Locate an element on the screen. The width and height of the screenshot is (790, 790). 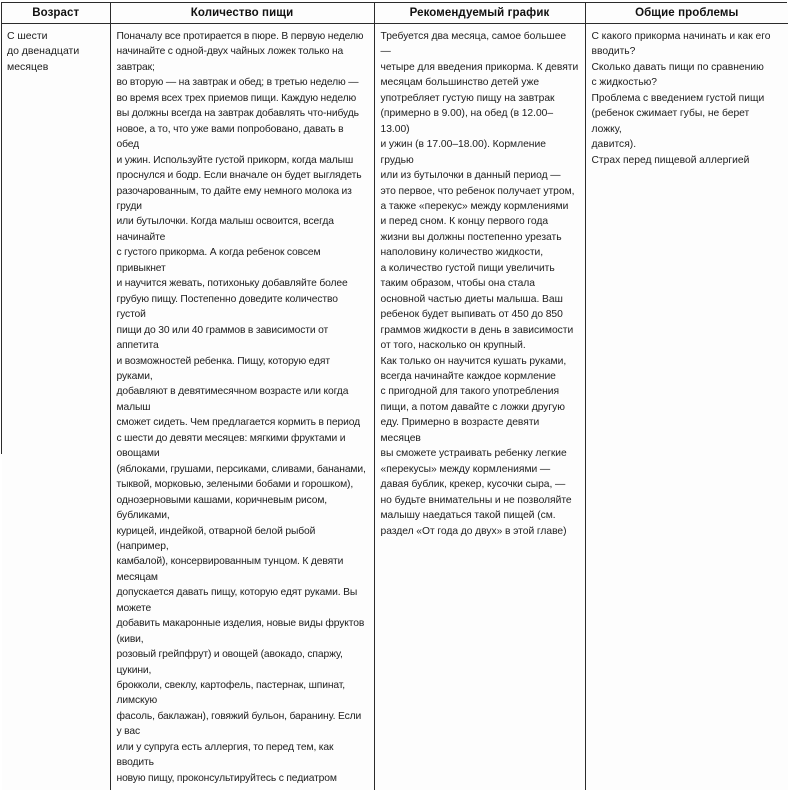
column-header-age: Возраст is located at coordinates (56, 13).